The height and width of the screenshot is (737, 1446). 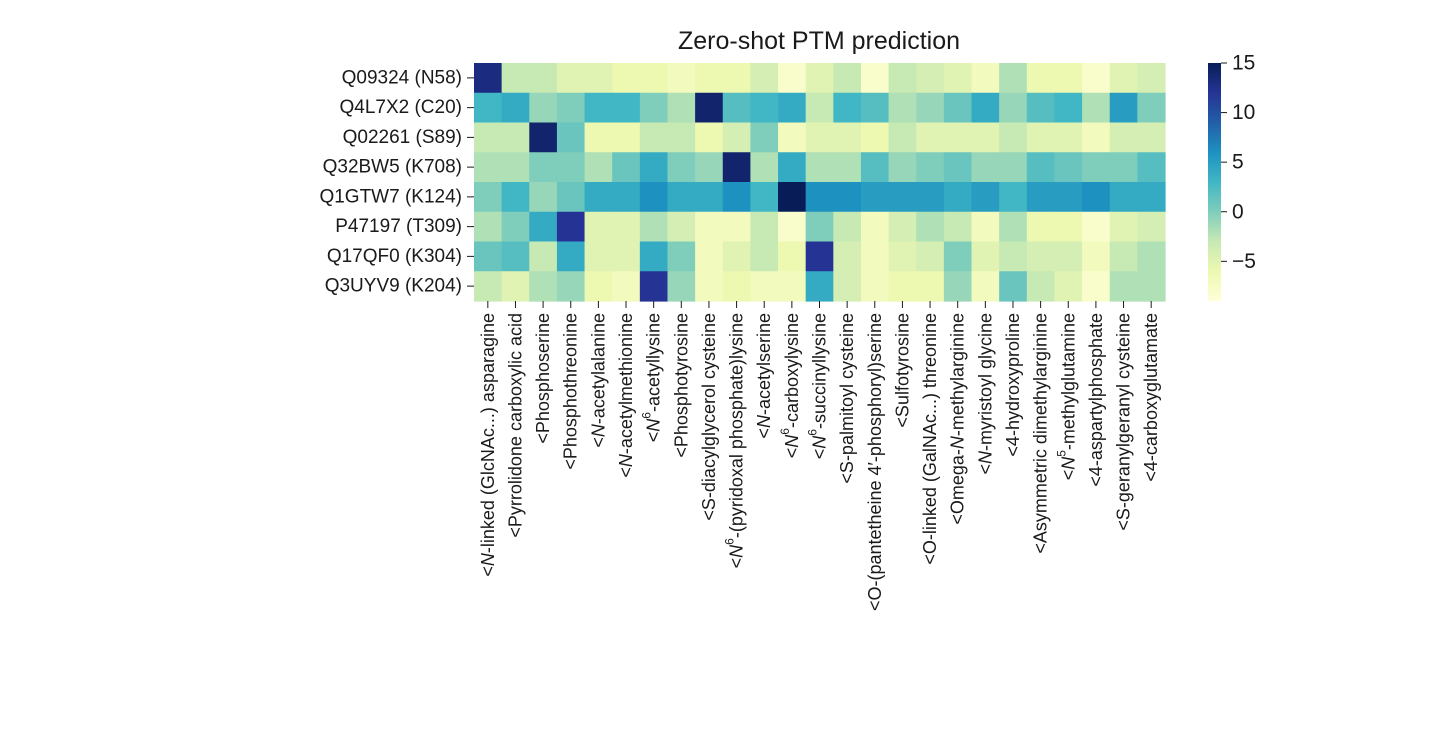 What do you see at coordinates (393, 286) in the screenshot?
I see `row-label: Q3UYV9 (K204)` at bounding box center [393, 286].